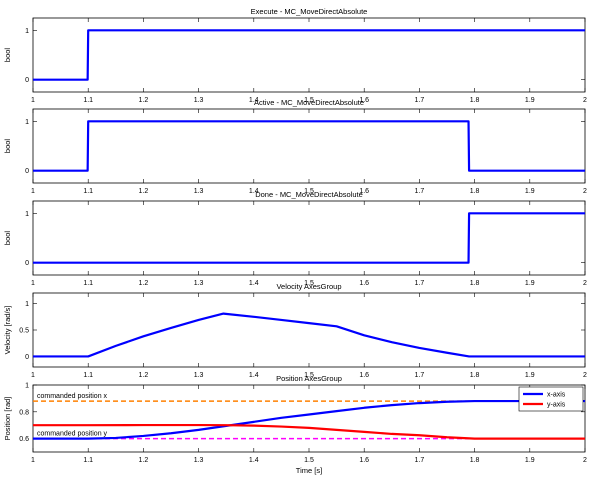 The width and height of the screenshot is (594, 480). I want to click on series-line-x-axis, so click(309, 419).